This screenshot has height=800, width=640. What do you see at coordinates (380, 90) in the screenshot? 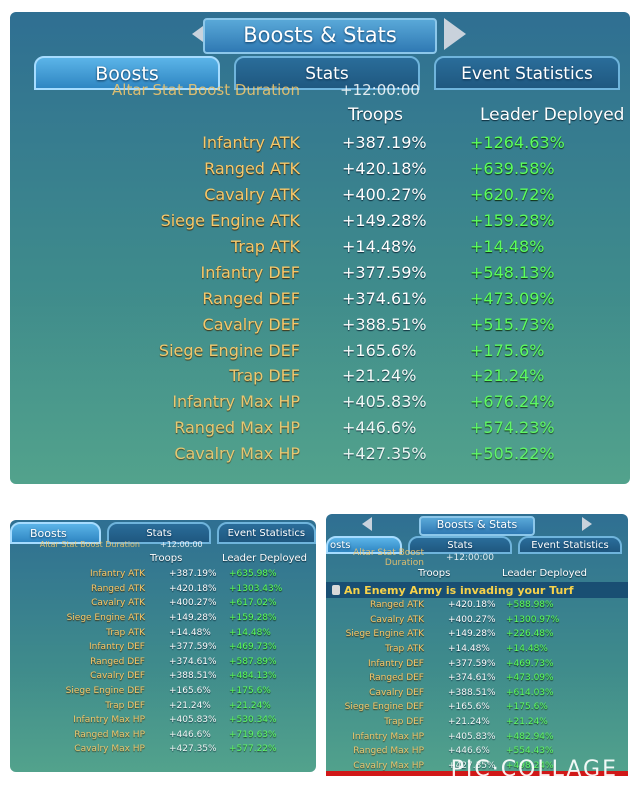
I see `row-value: +12:00:00` at bounding box center [380, 90].